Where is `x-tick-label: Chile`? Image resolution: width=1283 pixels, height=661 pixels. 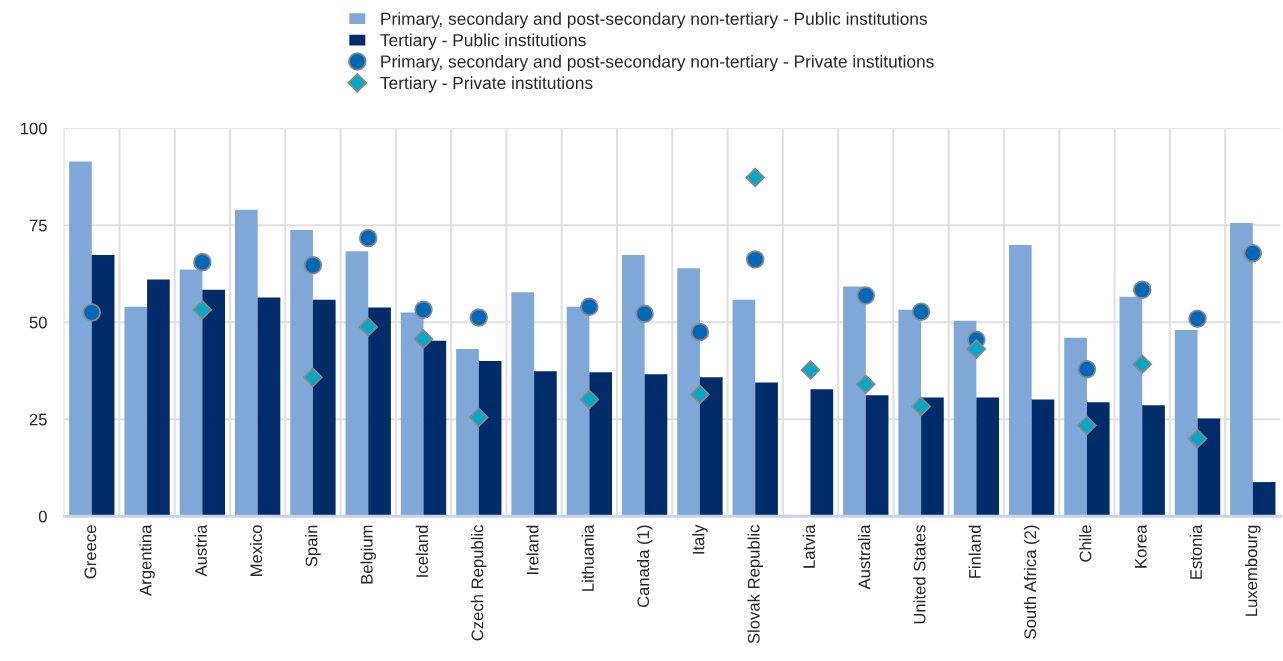
x-tick-label: Chile is located at coordinates (1085, 543).